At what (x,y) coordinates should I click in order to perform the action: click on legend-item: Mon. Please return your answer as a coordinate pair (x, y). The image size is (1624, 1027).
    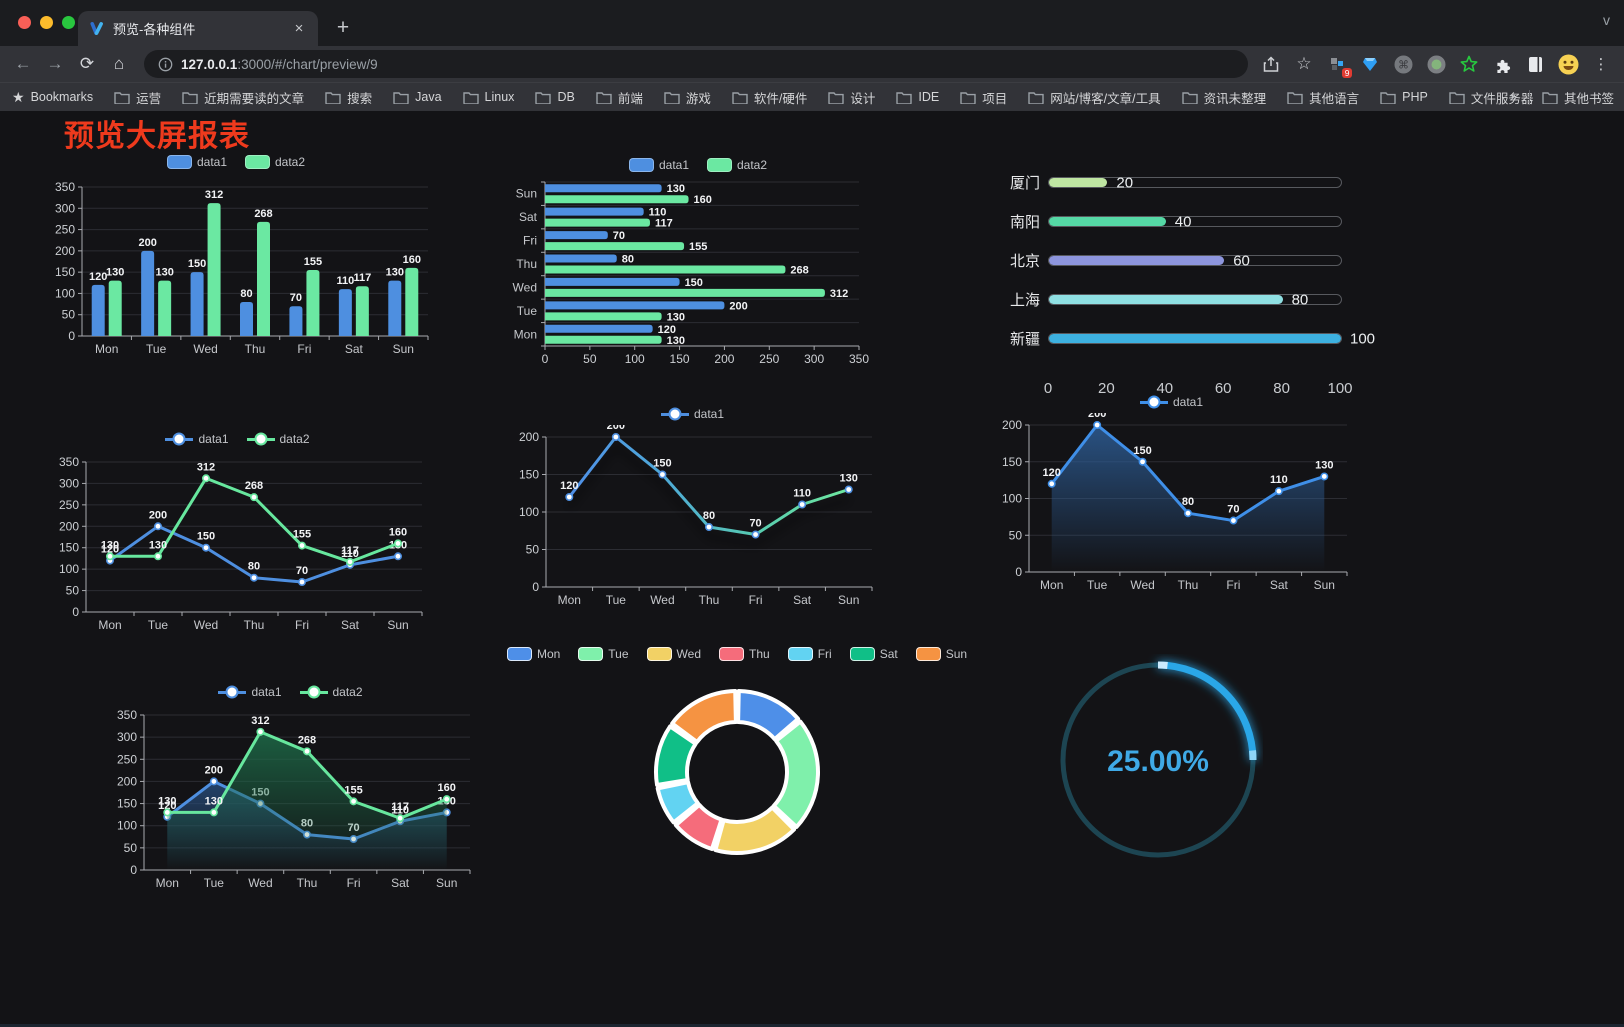
    Looking at the image, I should click on (533, 654).